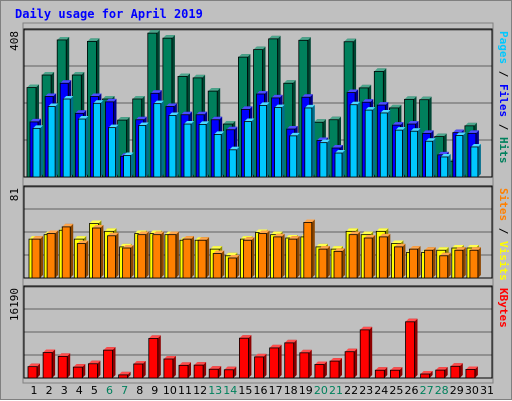 The height and width of the screenshot is (401, 512). I want to click on day-label: 31, so click(487, 390).